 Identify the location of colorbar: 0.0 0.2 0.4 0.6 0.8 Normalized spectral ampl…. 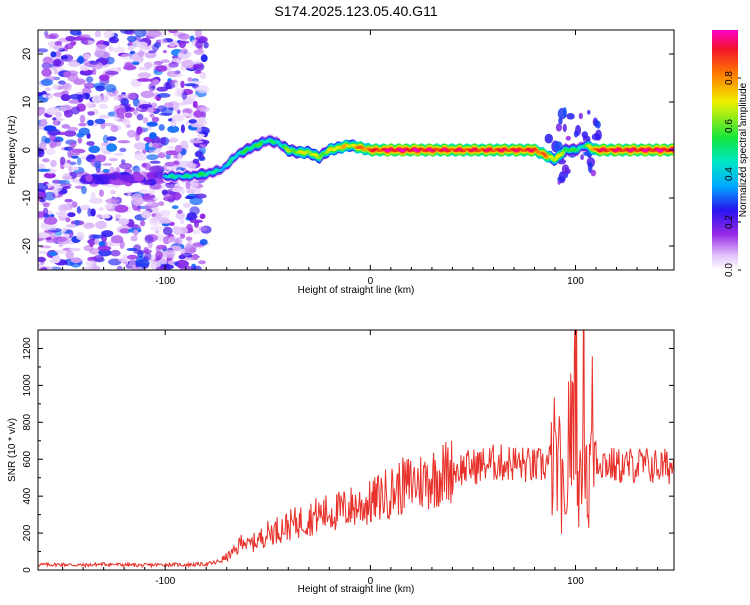
(730, 153).